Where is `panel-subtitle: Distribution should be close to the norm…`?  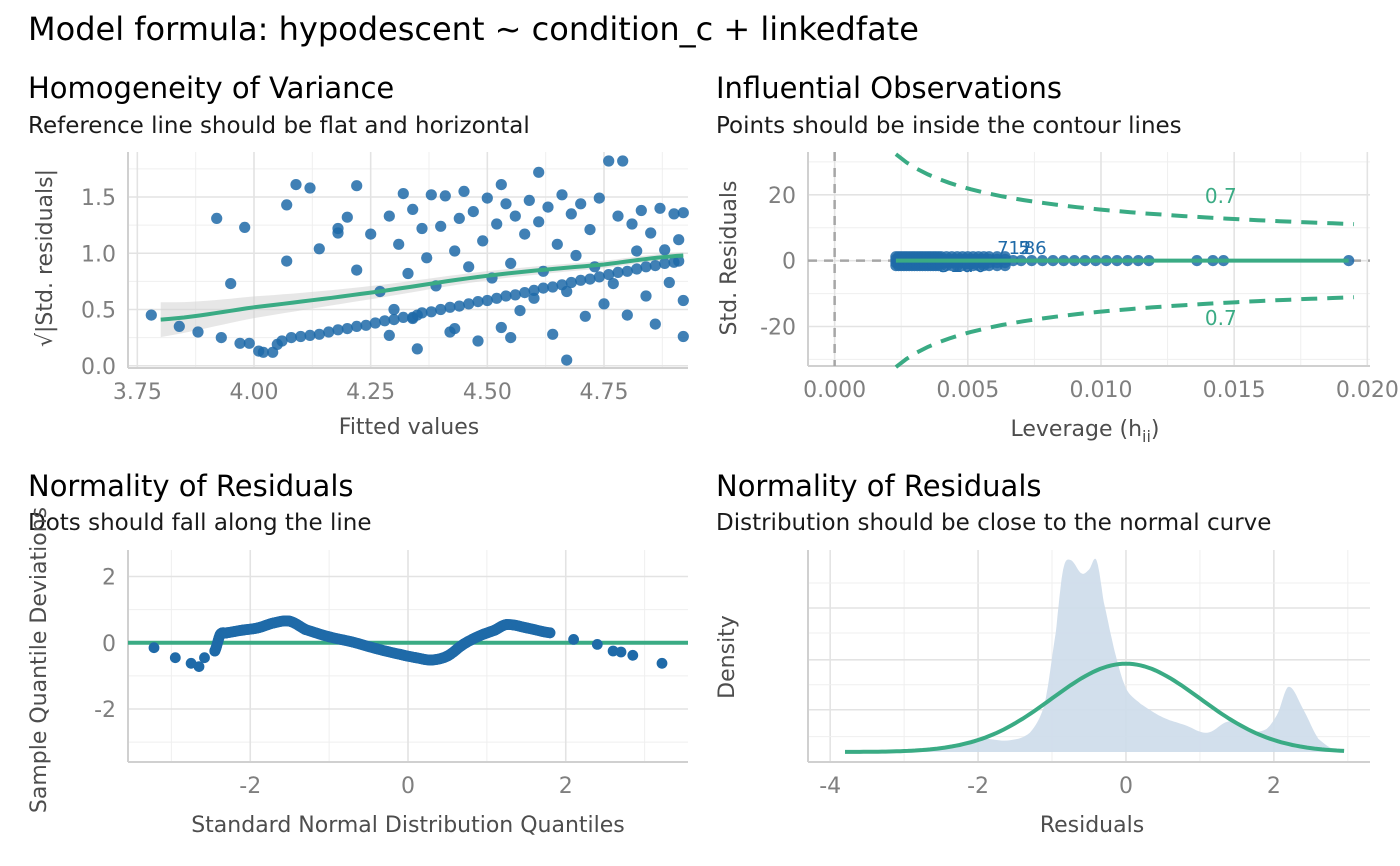 panel-subtitle: Distribution should be close to the norm… is located at coordinates (993, 523).